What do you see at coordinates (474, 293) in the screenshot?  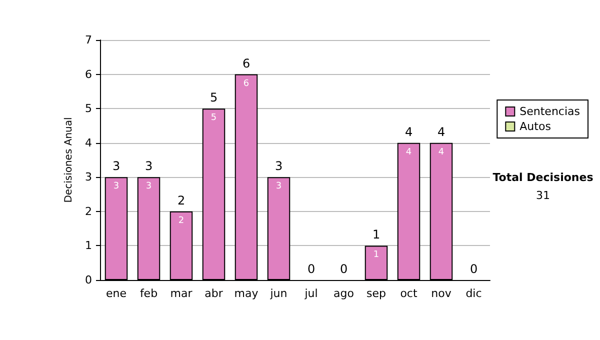 I see `x-tick-label: dic` at bounding box center [474, 293].